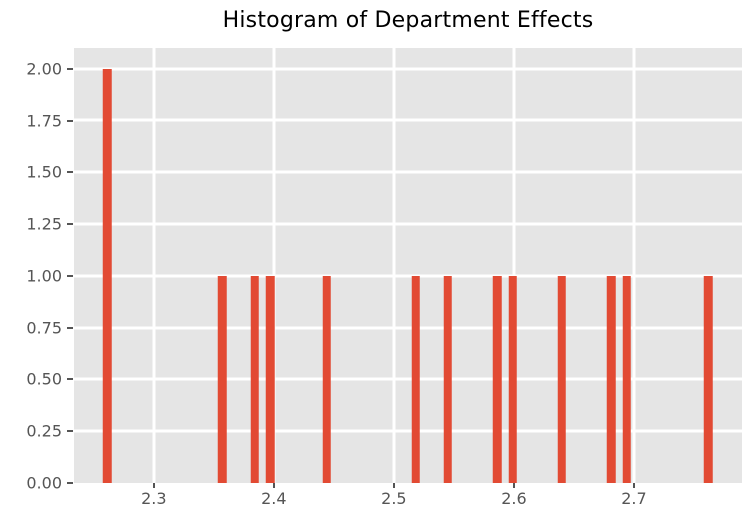 Image resolution: width=756 pixels, height=530 pixels. I want to click on x-tick-label: 2.6, so click(514, 498).